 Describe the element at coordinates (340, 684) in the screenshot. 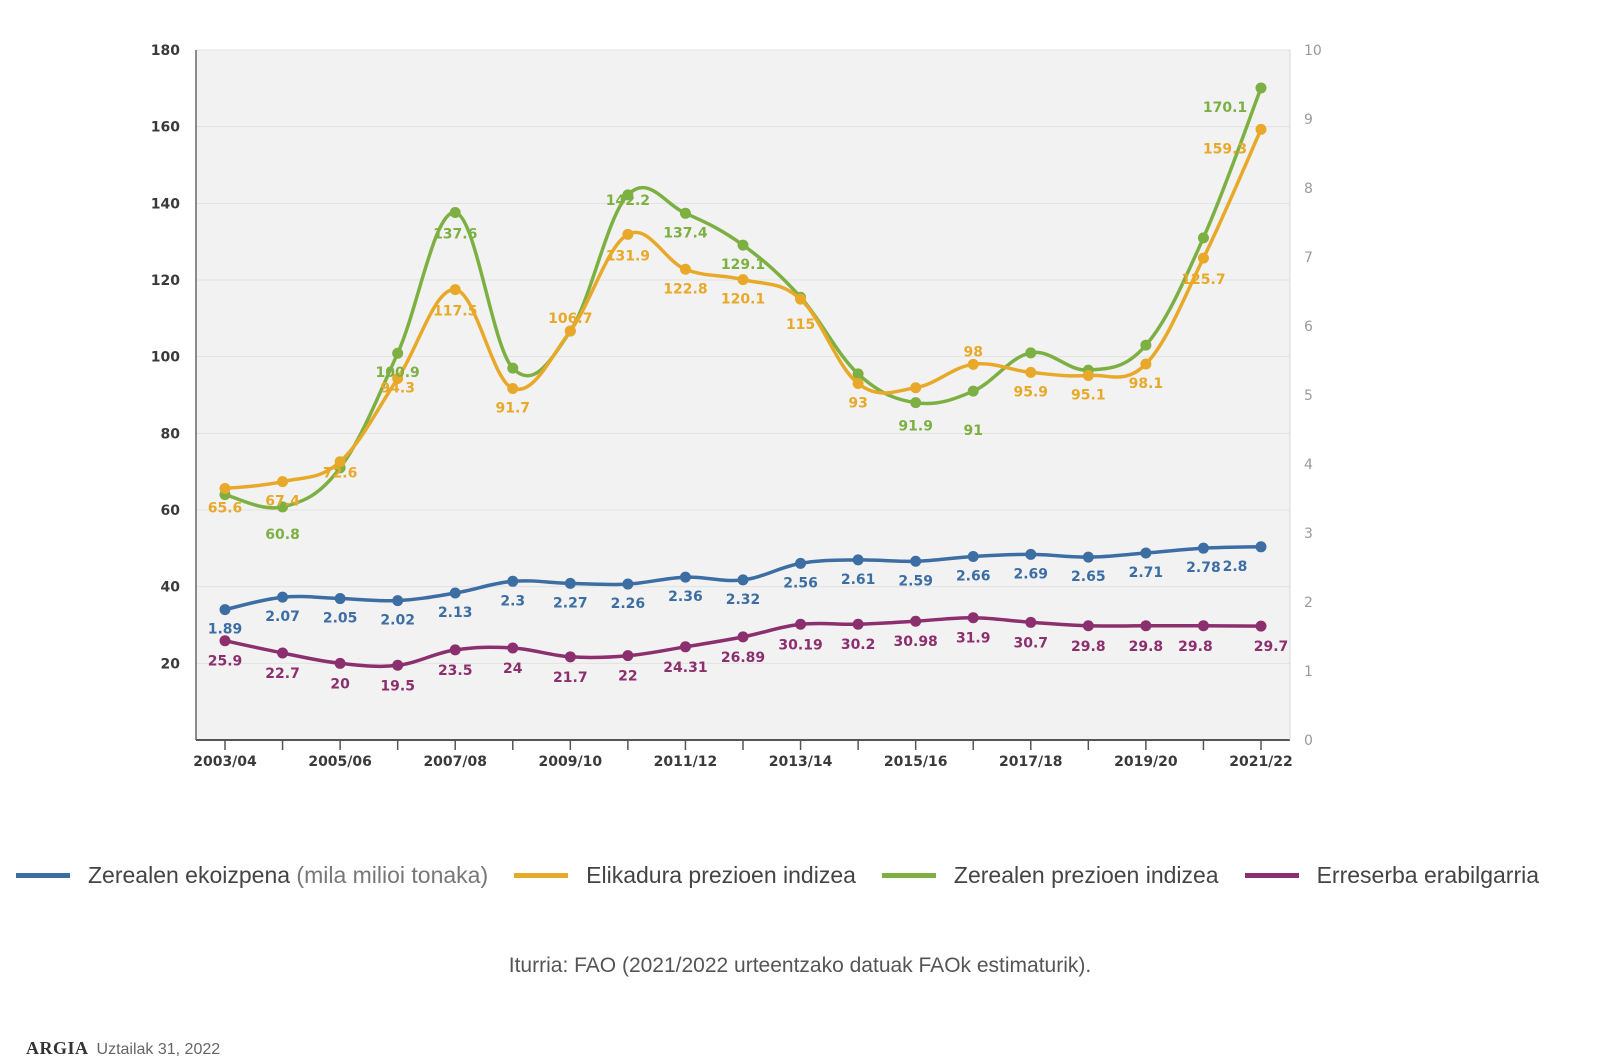

I see `data-label: 20` at that location.